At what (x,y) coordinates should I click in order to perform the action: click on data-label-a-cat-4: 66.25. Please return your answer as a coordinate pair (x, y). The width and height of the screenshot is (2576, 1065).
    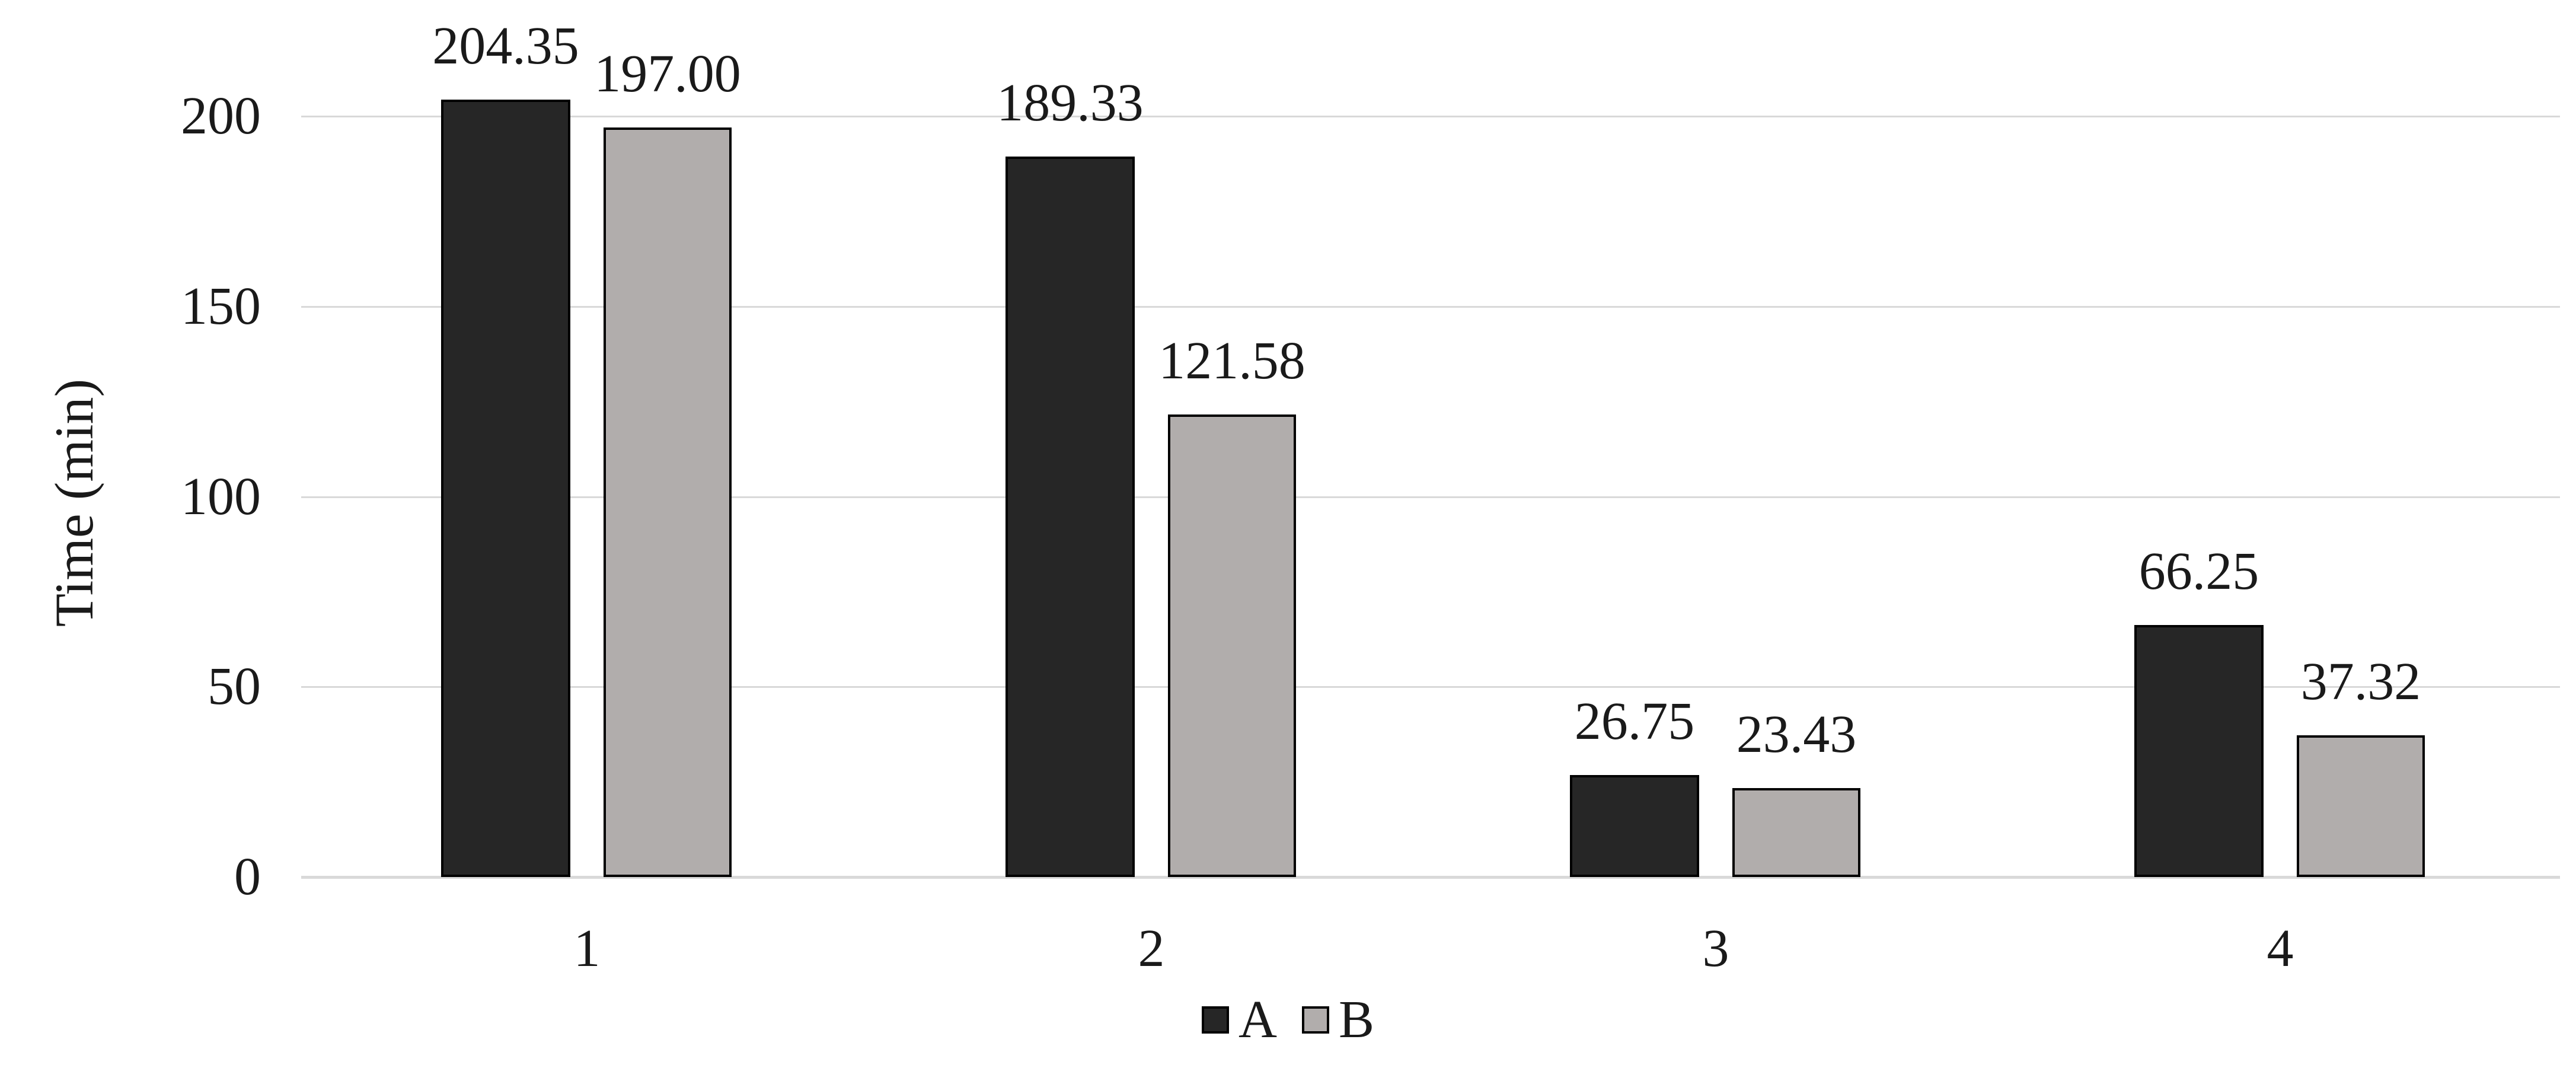
    Looking at the image, I should click on (2198, 571).